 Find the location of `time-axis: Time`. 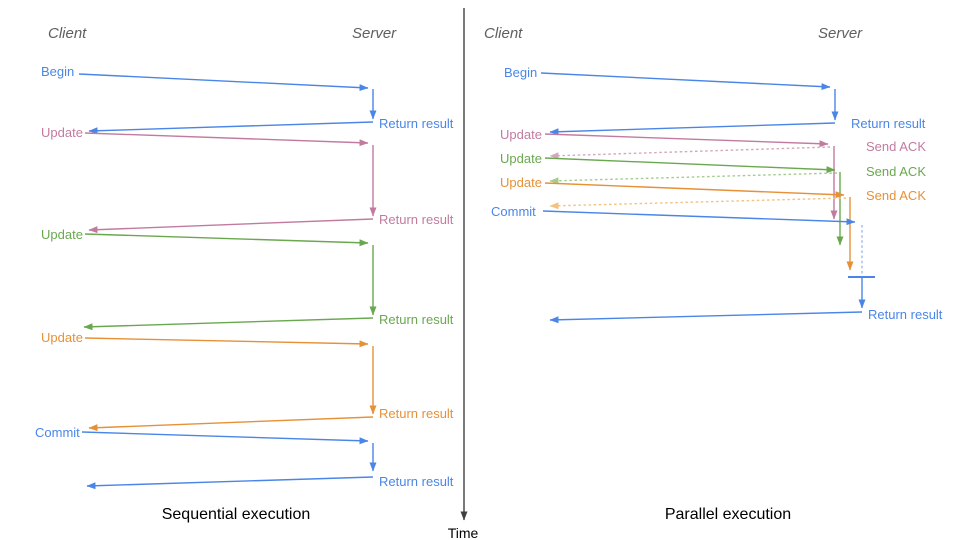

time-axis: Time is located at coordinates (463, 274).